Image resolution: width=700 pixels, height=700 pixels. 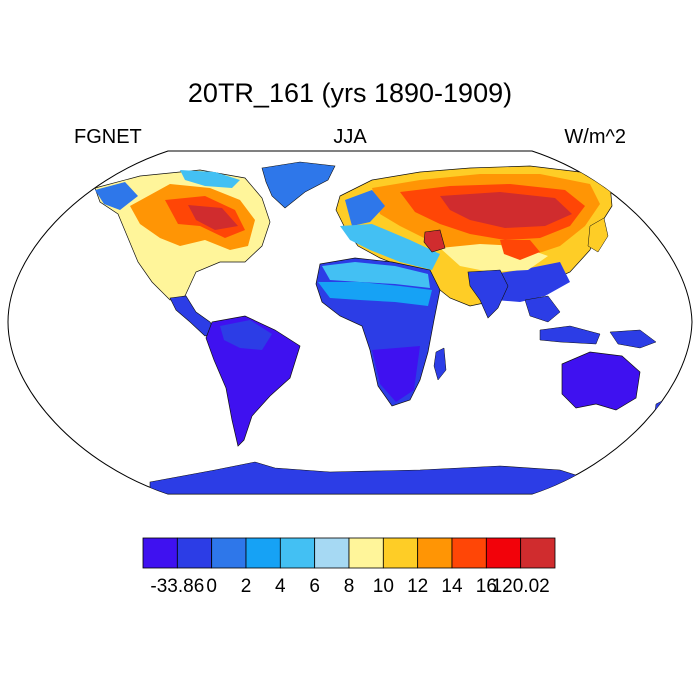 What do you see at coordinates (488, 294) in the screenshot?
I see `india` at bounding box center [488, 294].